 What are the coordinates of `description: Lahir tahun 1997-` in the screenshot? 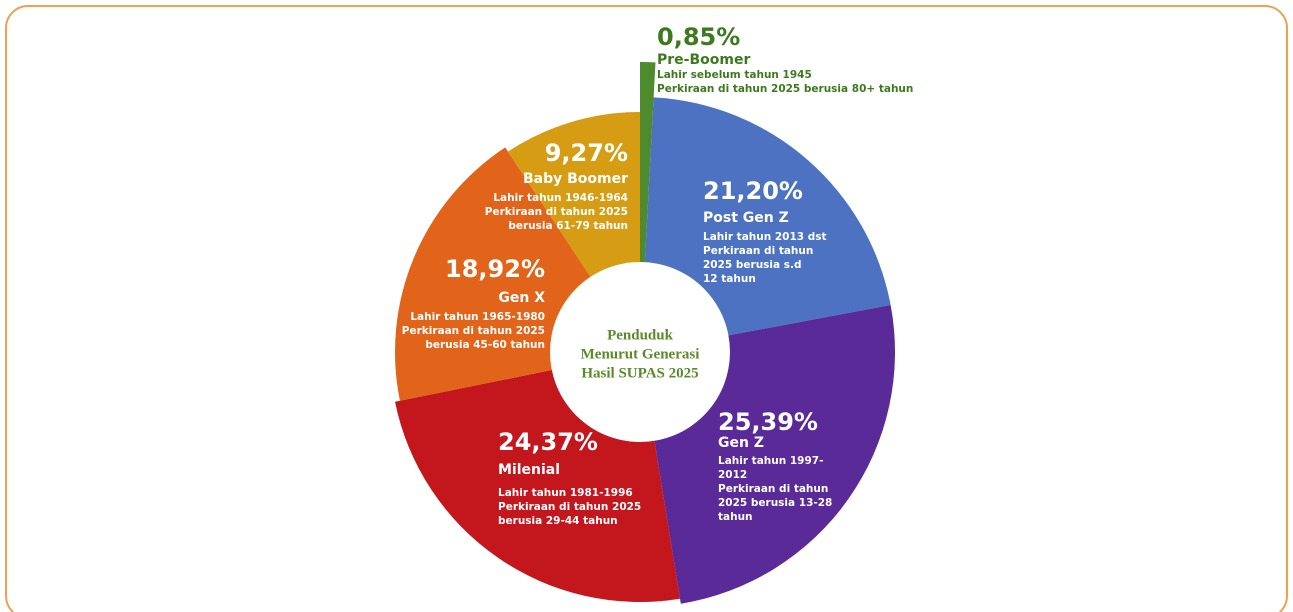 It's located at (770, 461).